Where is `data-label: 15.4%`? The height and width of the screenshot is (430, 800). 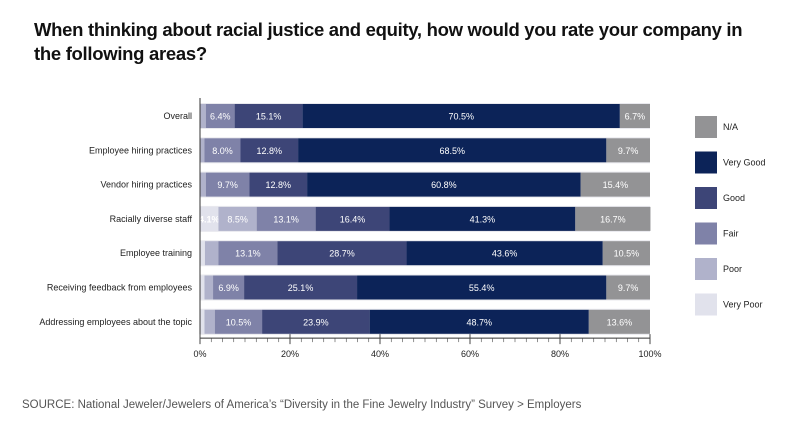
data-label: 15.4% is located at coordinates (616, 185).